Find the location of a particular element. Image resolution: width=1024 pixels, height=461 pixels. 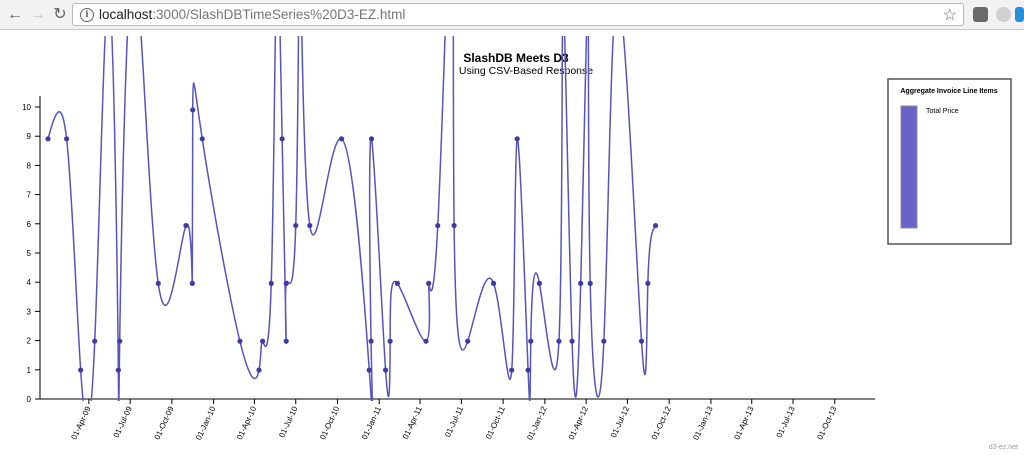

x-tick-label: 01-Oct-10 is located at coordinates (329, 423).